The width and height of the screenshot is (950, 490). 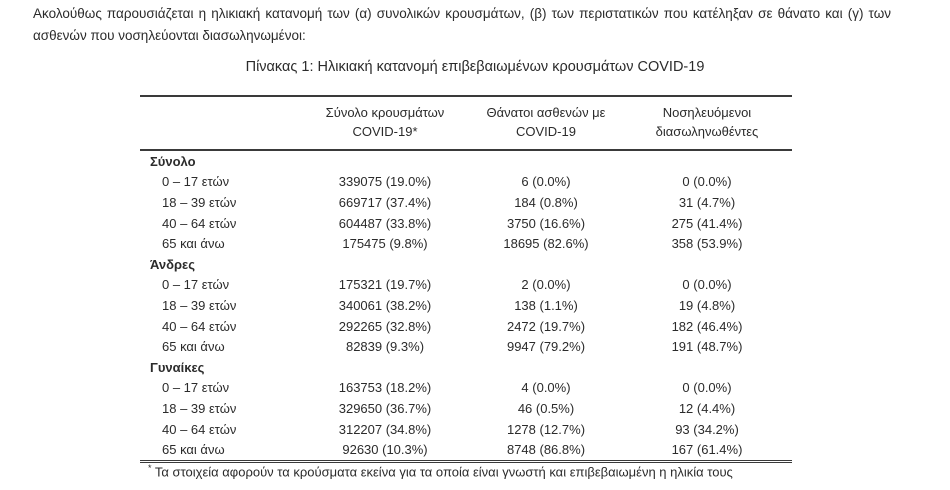 What do you see at coordinates (707, 112) in the screenshot?
I see `column-header-intubated-line1: Νοσηλευόμενοι` at bounding box center [707, 112].